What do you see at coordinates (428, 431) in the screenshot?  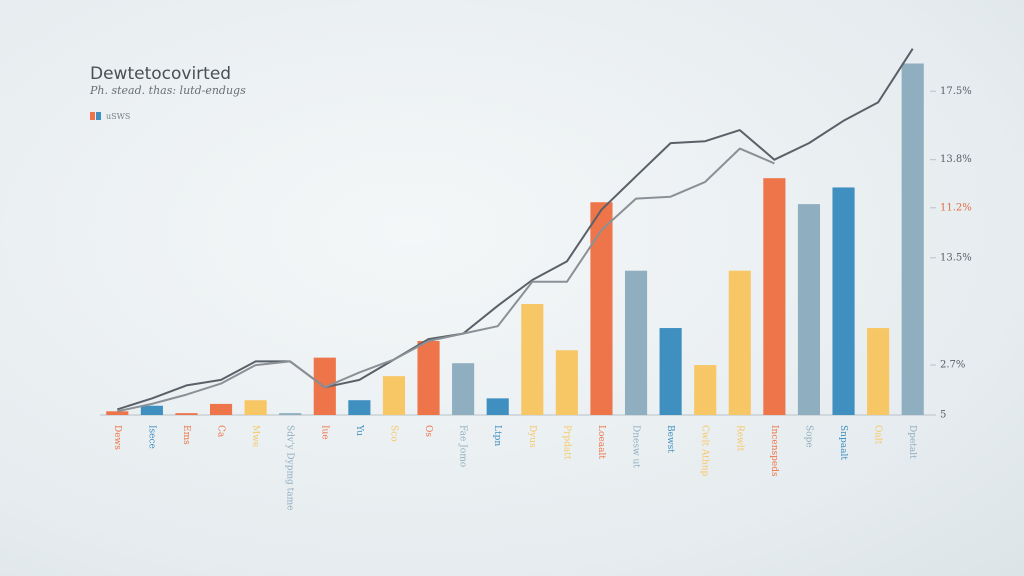 I see `x-tick-label: Os` at bounding box center [428, 431].